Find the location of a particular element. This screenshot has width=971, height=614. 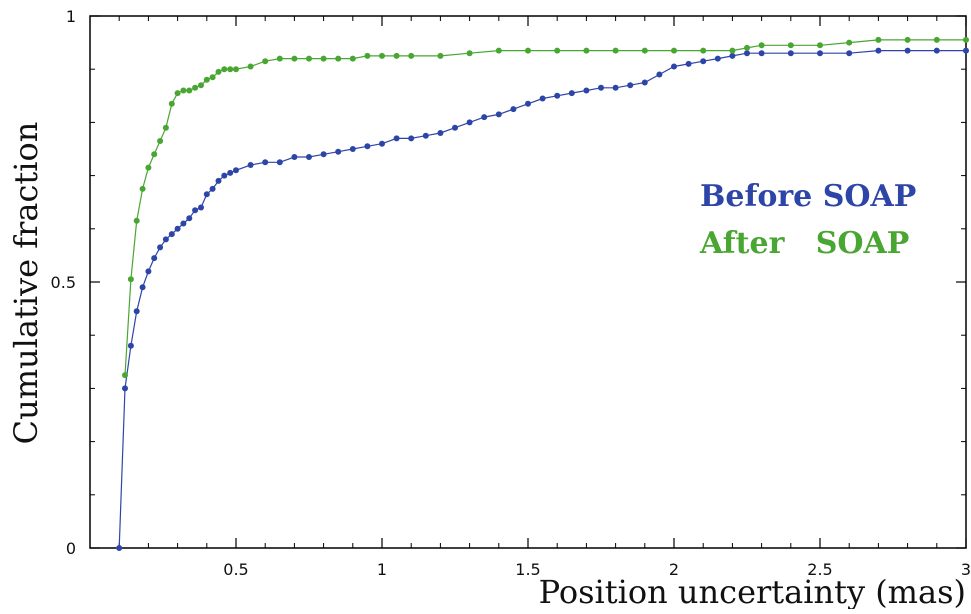

legend-after-soap: After SOAP is located at coordinates (804, 243).